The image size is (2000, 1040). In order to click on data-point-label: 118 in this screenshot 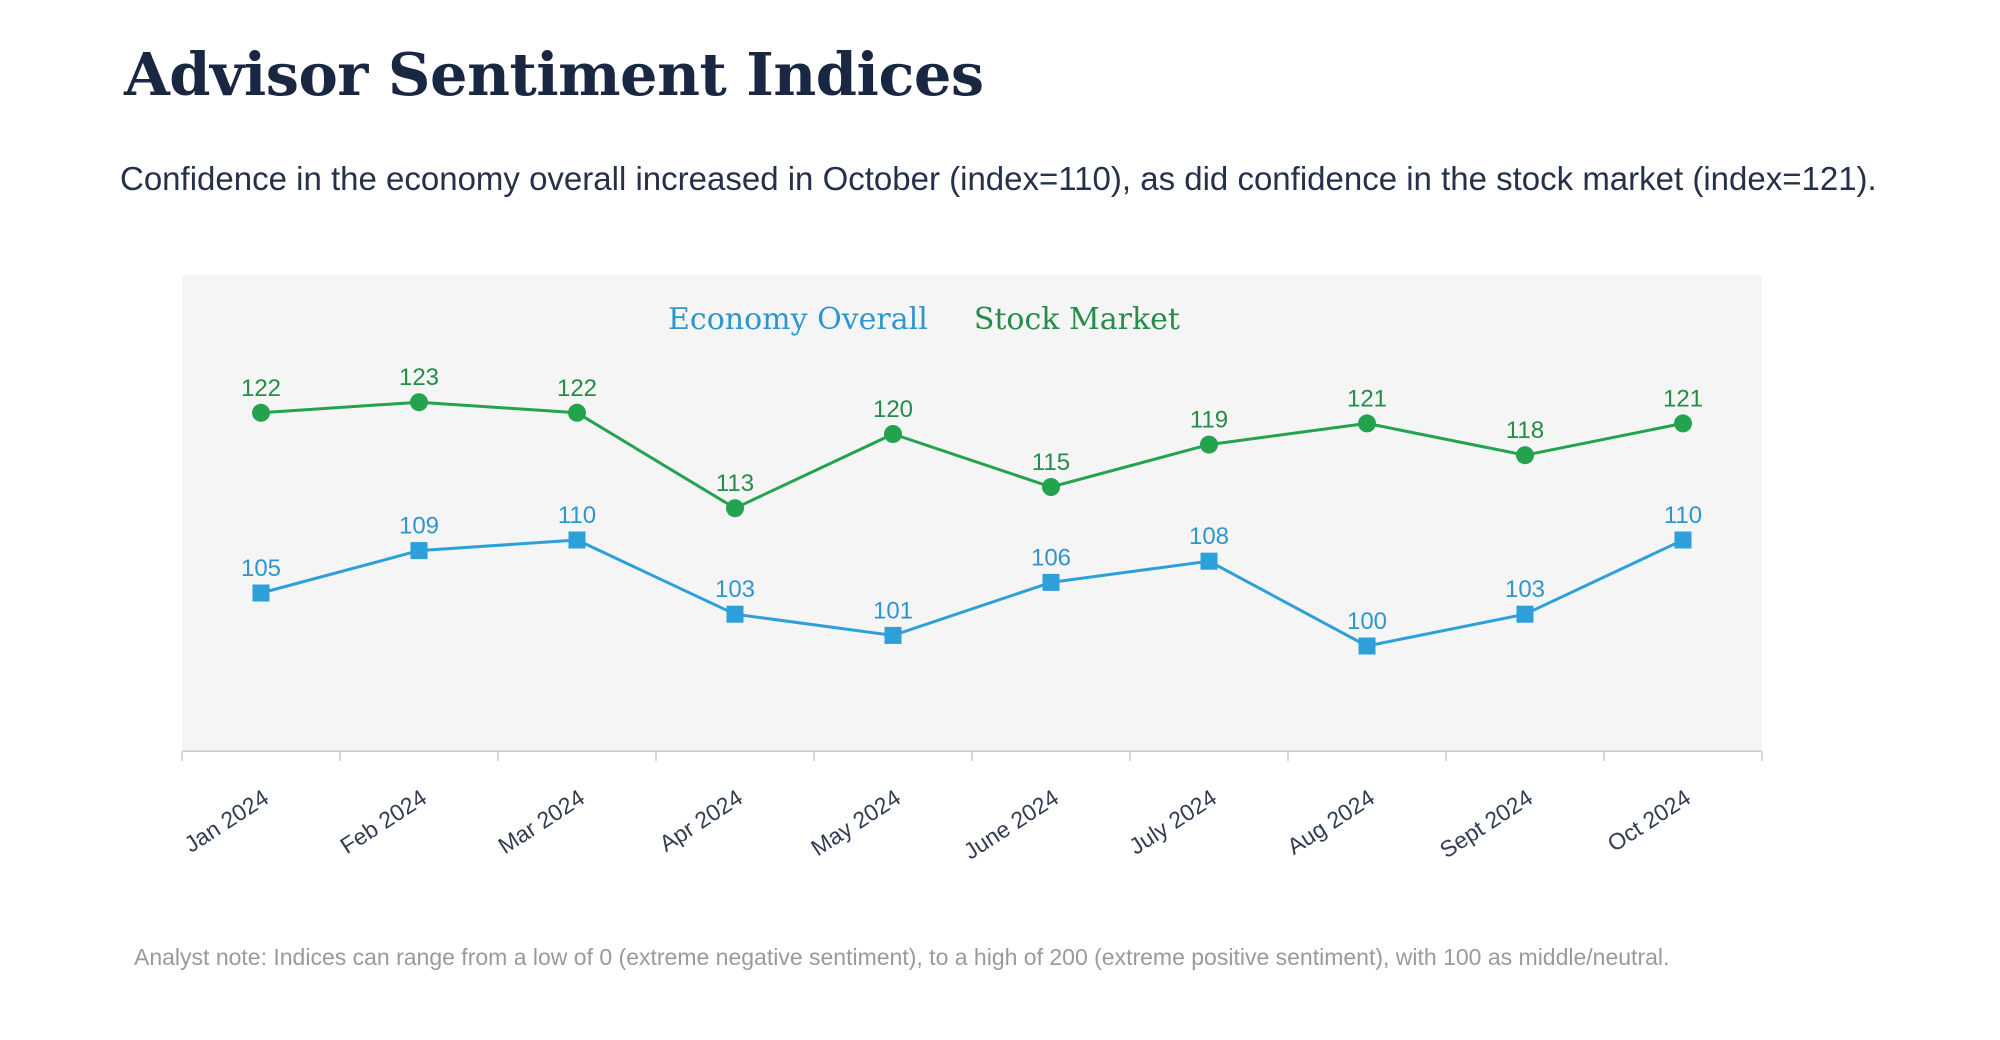, I will do `click(1525, 430)`.